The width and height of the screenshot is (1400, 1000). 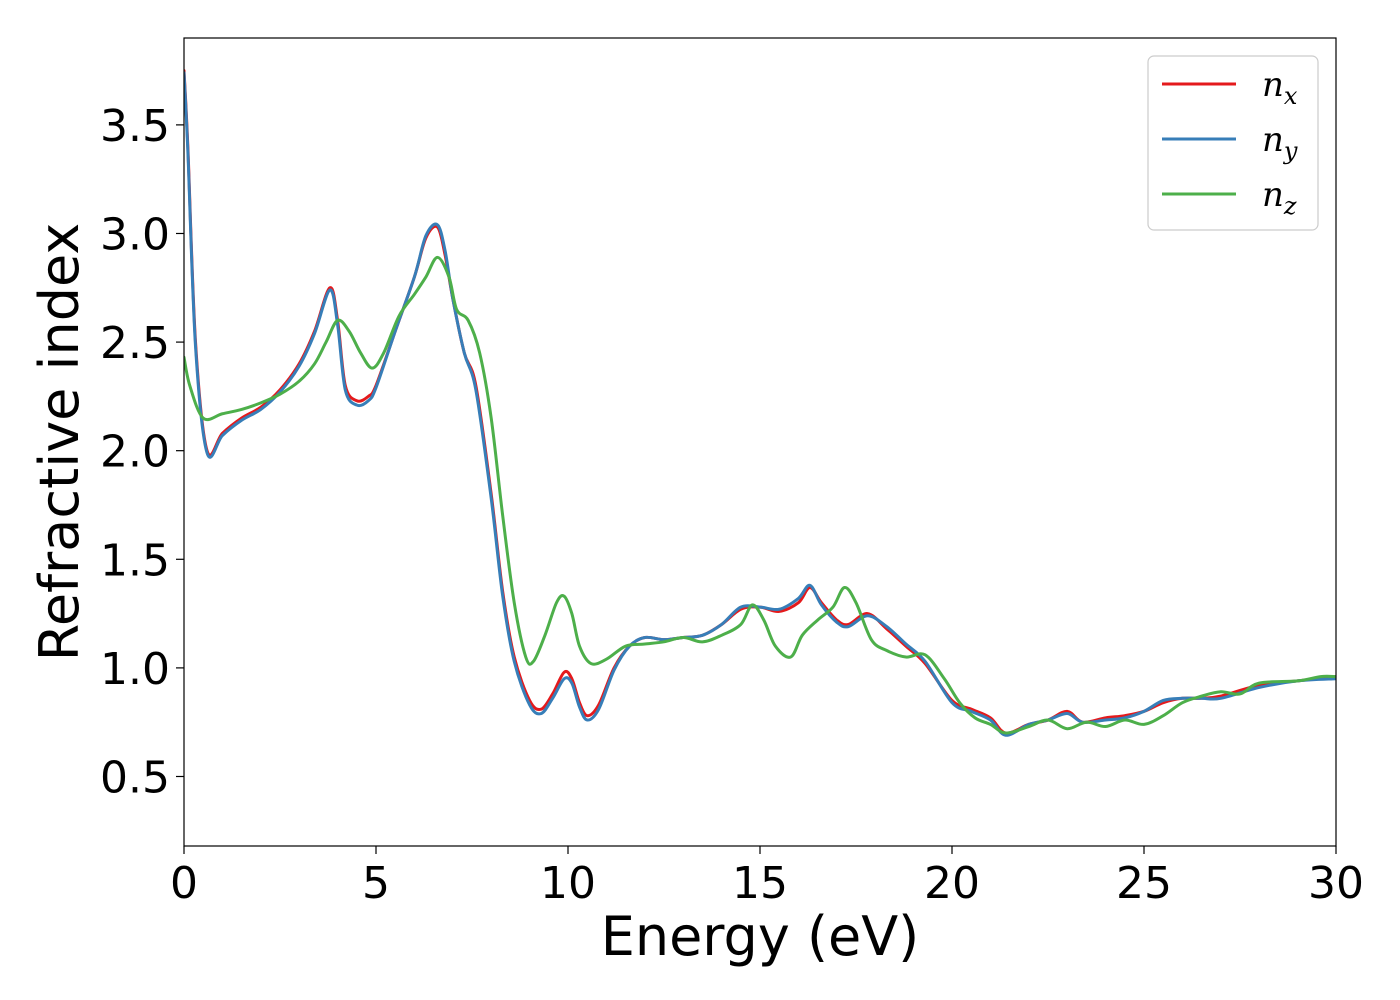 I want to click on y-tick-label: 1.5, so click(x=135, y=560).